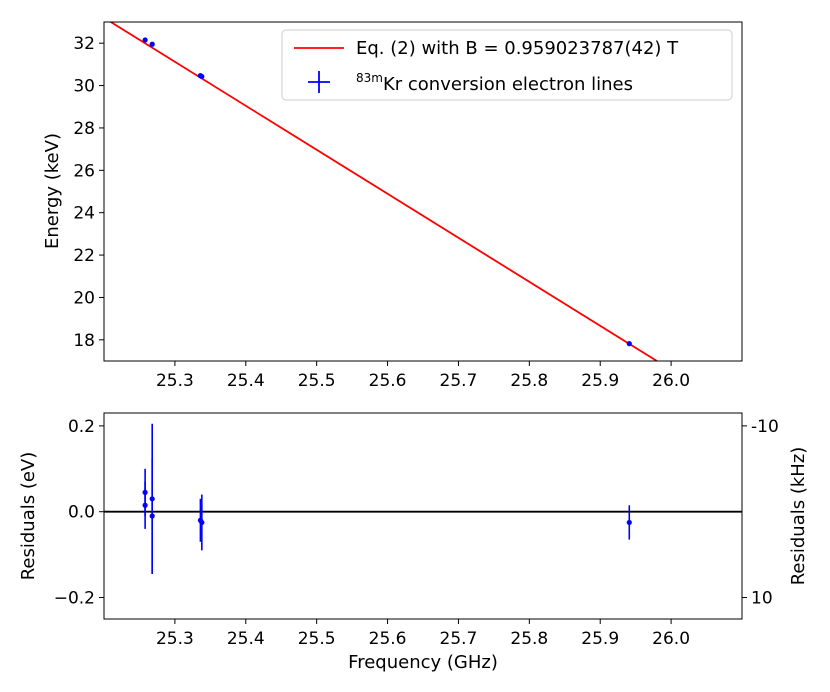 The width and height of the screenshot is (830, 692). What do you see at coordinates (84, 341) in the screenshot?
I see `top-y-tick-label: 18` at bounding box center [84, 341].